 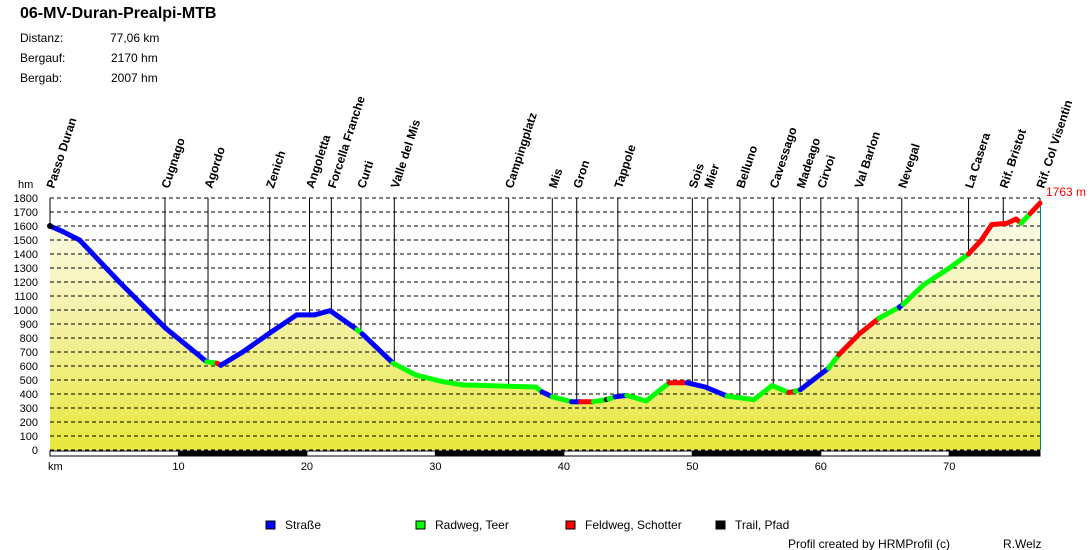 I want to click on y-tick-label: 1000, so click(x=26, y=311).